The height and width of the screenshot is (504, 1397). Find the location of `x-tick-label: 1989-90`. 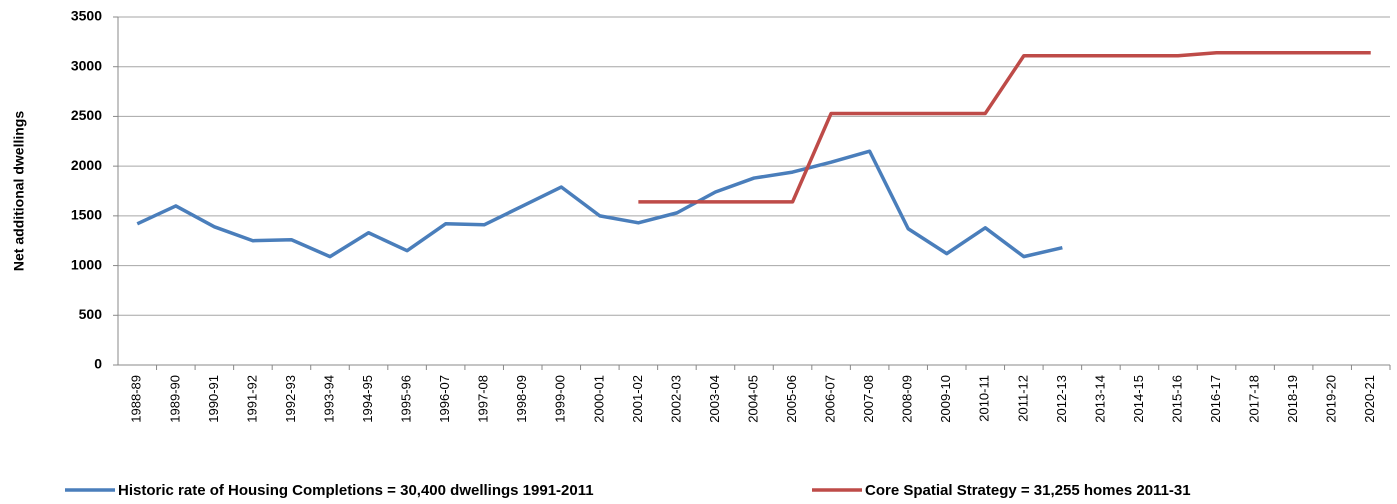

x-tick-label: 1989-90 is located at coordinates (174, 399).